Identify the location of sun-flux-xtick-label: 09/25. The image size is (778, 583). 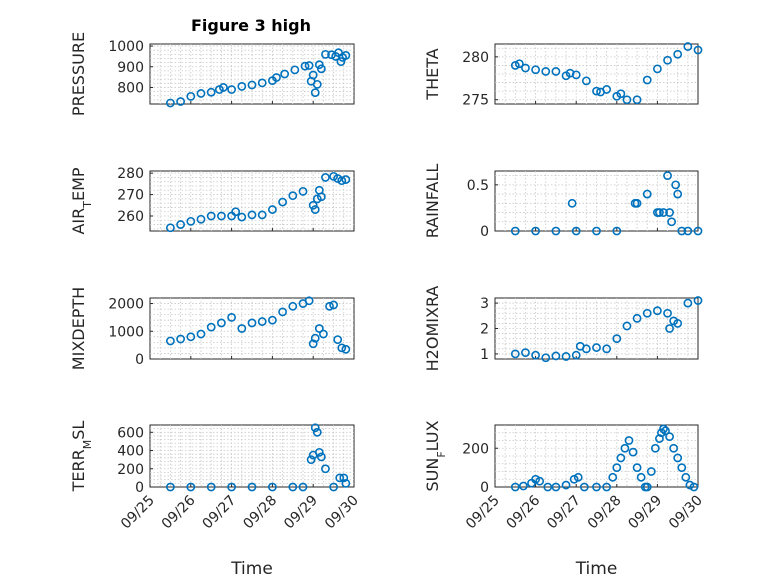
(483, 513).